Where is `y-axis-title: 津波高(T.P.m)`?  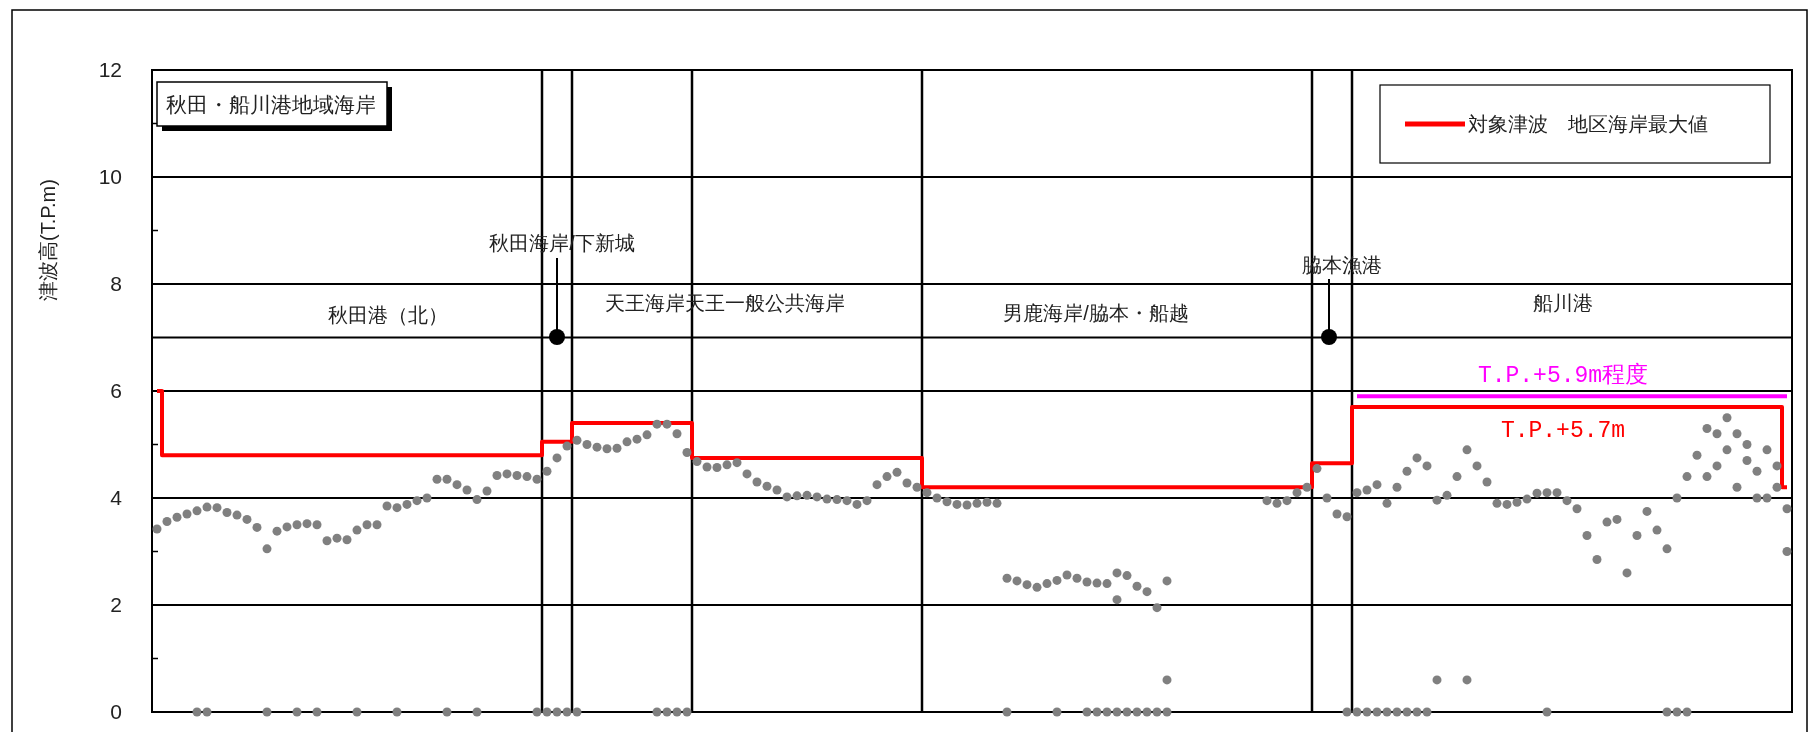
y-axis-title: 津波高(T.P.m) is located at coordinates (48, 240).